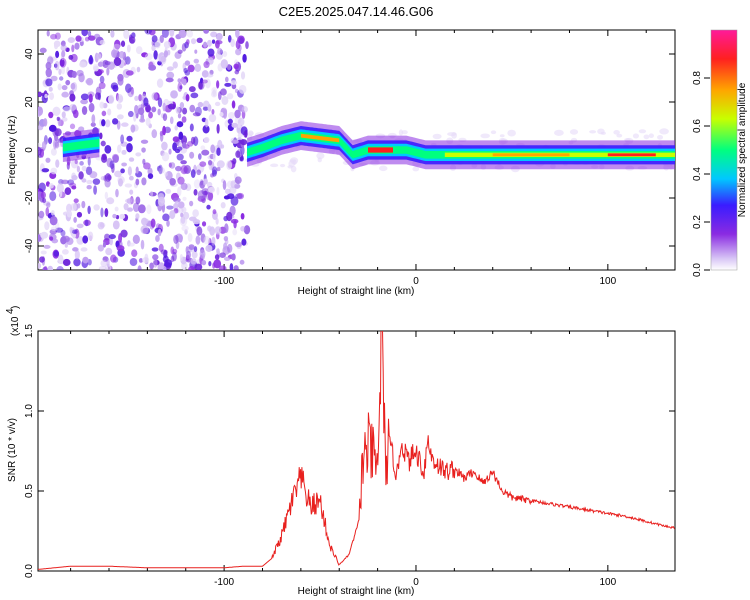  I want to click on snr-ylabel: SNR (10 * v/v), so click(12, 450).